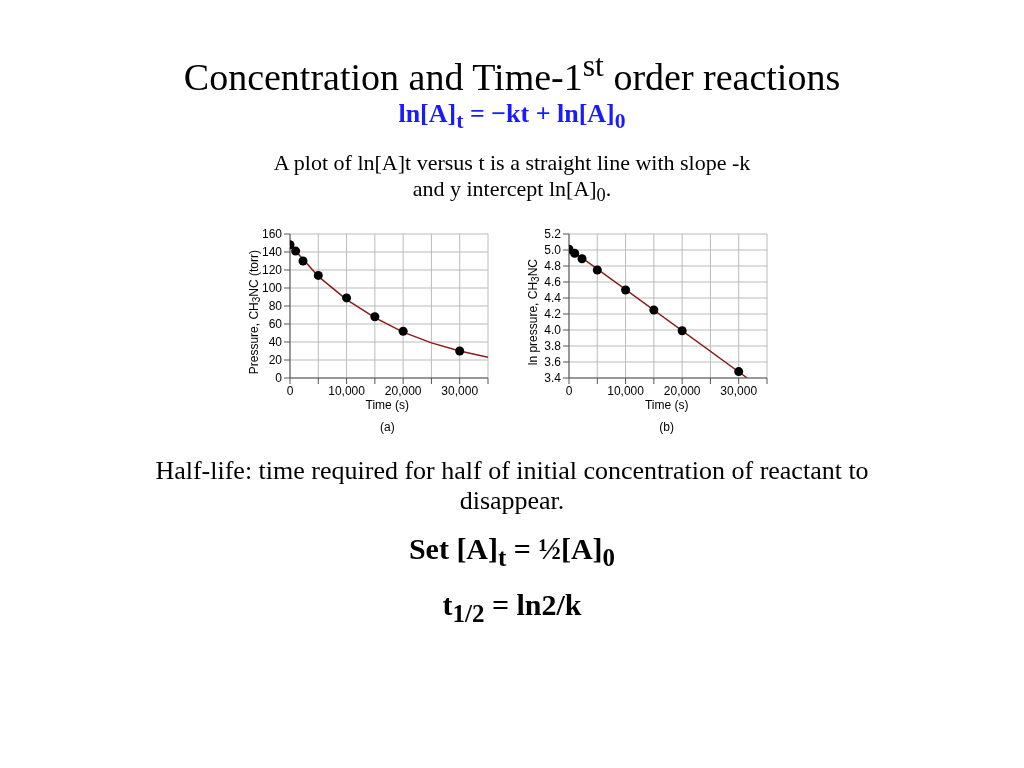  I want to click on y-tick-label: 60, so click(275, 324).